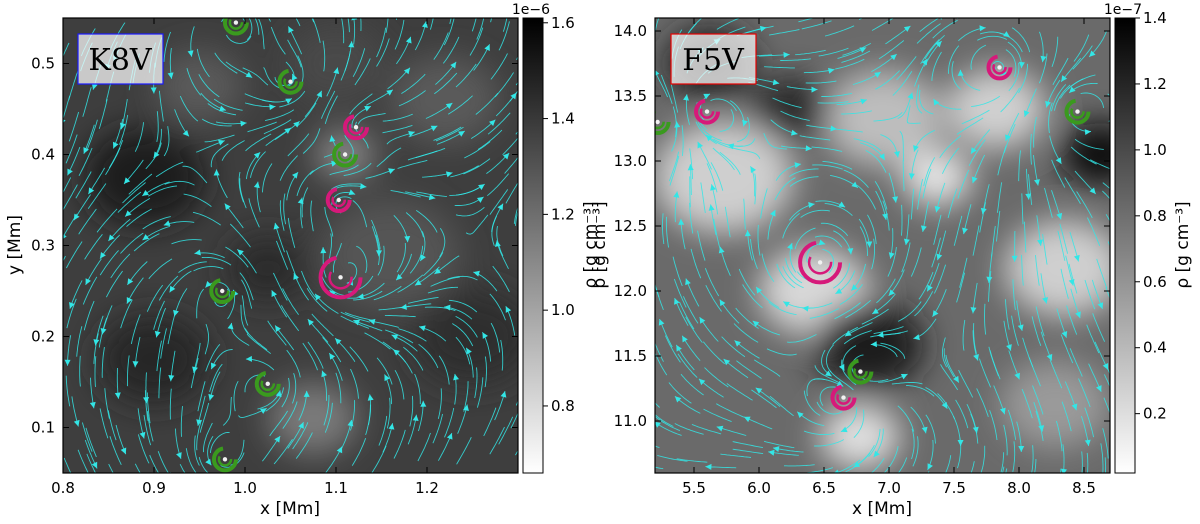 The image size is (1200, 524). What do you see at coordinates (563, 23) in the screenshot?
I see `colorbar-tick-label: 1.6` at bounding box center [563, 23].